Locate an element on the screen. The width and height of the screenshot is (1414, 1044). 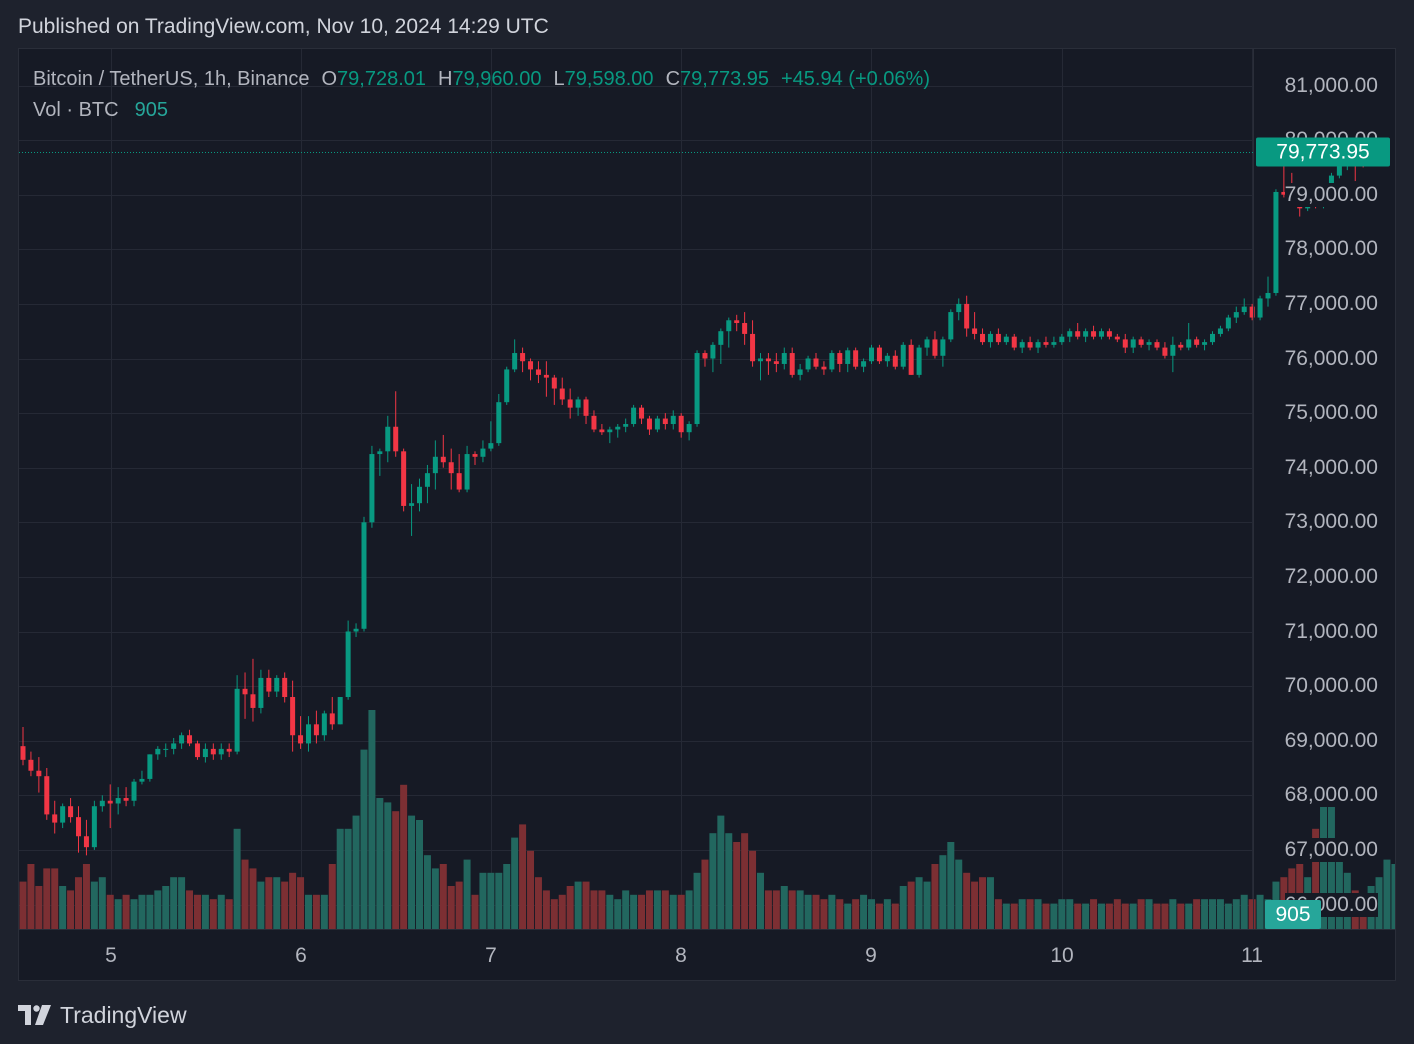
price-tick-label: 77,000.00 is located at coordinates (1331, 303).